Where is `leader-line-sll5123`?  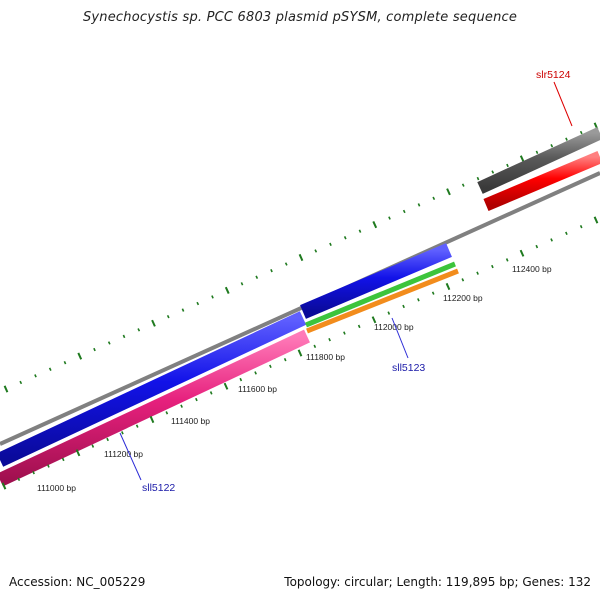
leader-line-sll5123 is located at coordinates (400, 338).